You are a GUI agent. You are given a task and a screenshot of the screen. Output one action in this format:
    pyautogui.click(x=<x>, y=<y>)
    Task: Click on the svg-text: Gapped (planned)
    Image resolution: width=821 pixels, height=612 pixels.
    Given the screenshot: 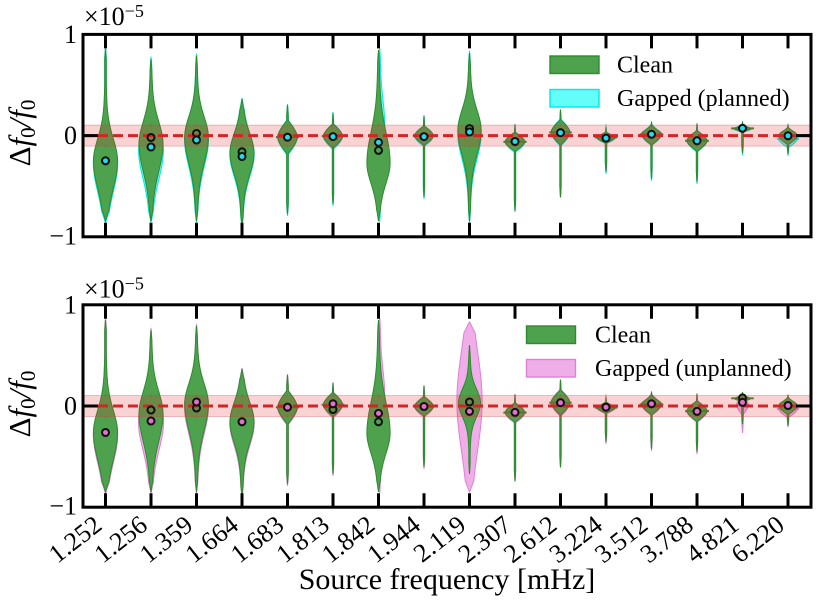 What is the action you would take?
    pyautogui.click(x=703, y=99)
    